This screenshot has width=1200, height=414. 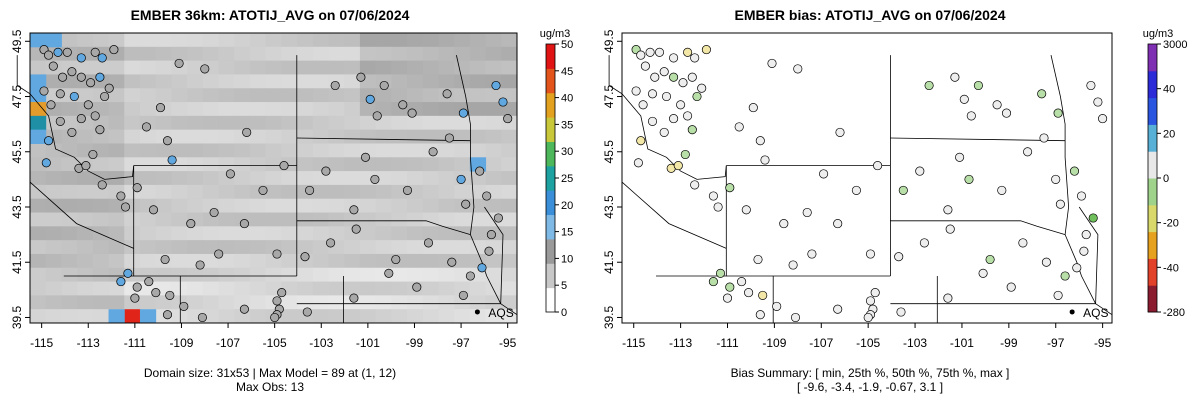 I want to click on y-tick-label: 47.5, so click(x=17, y=97).